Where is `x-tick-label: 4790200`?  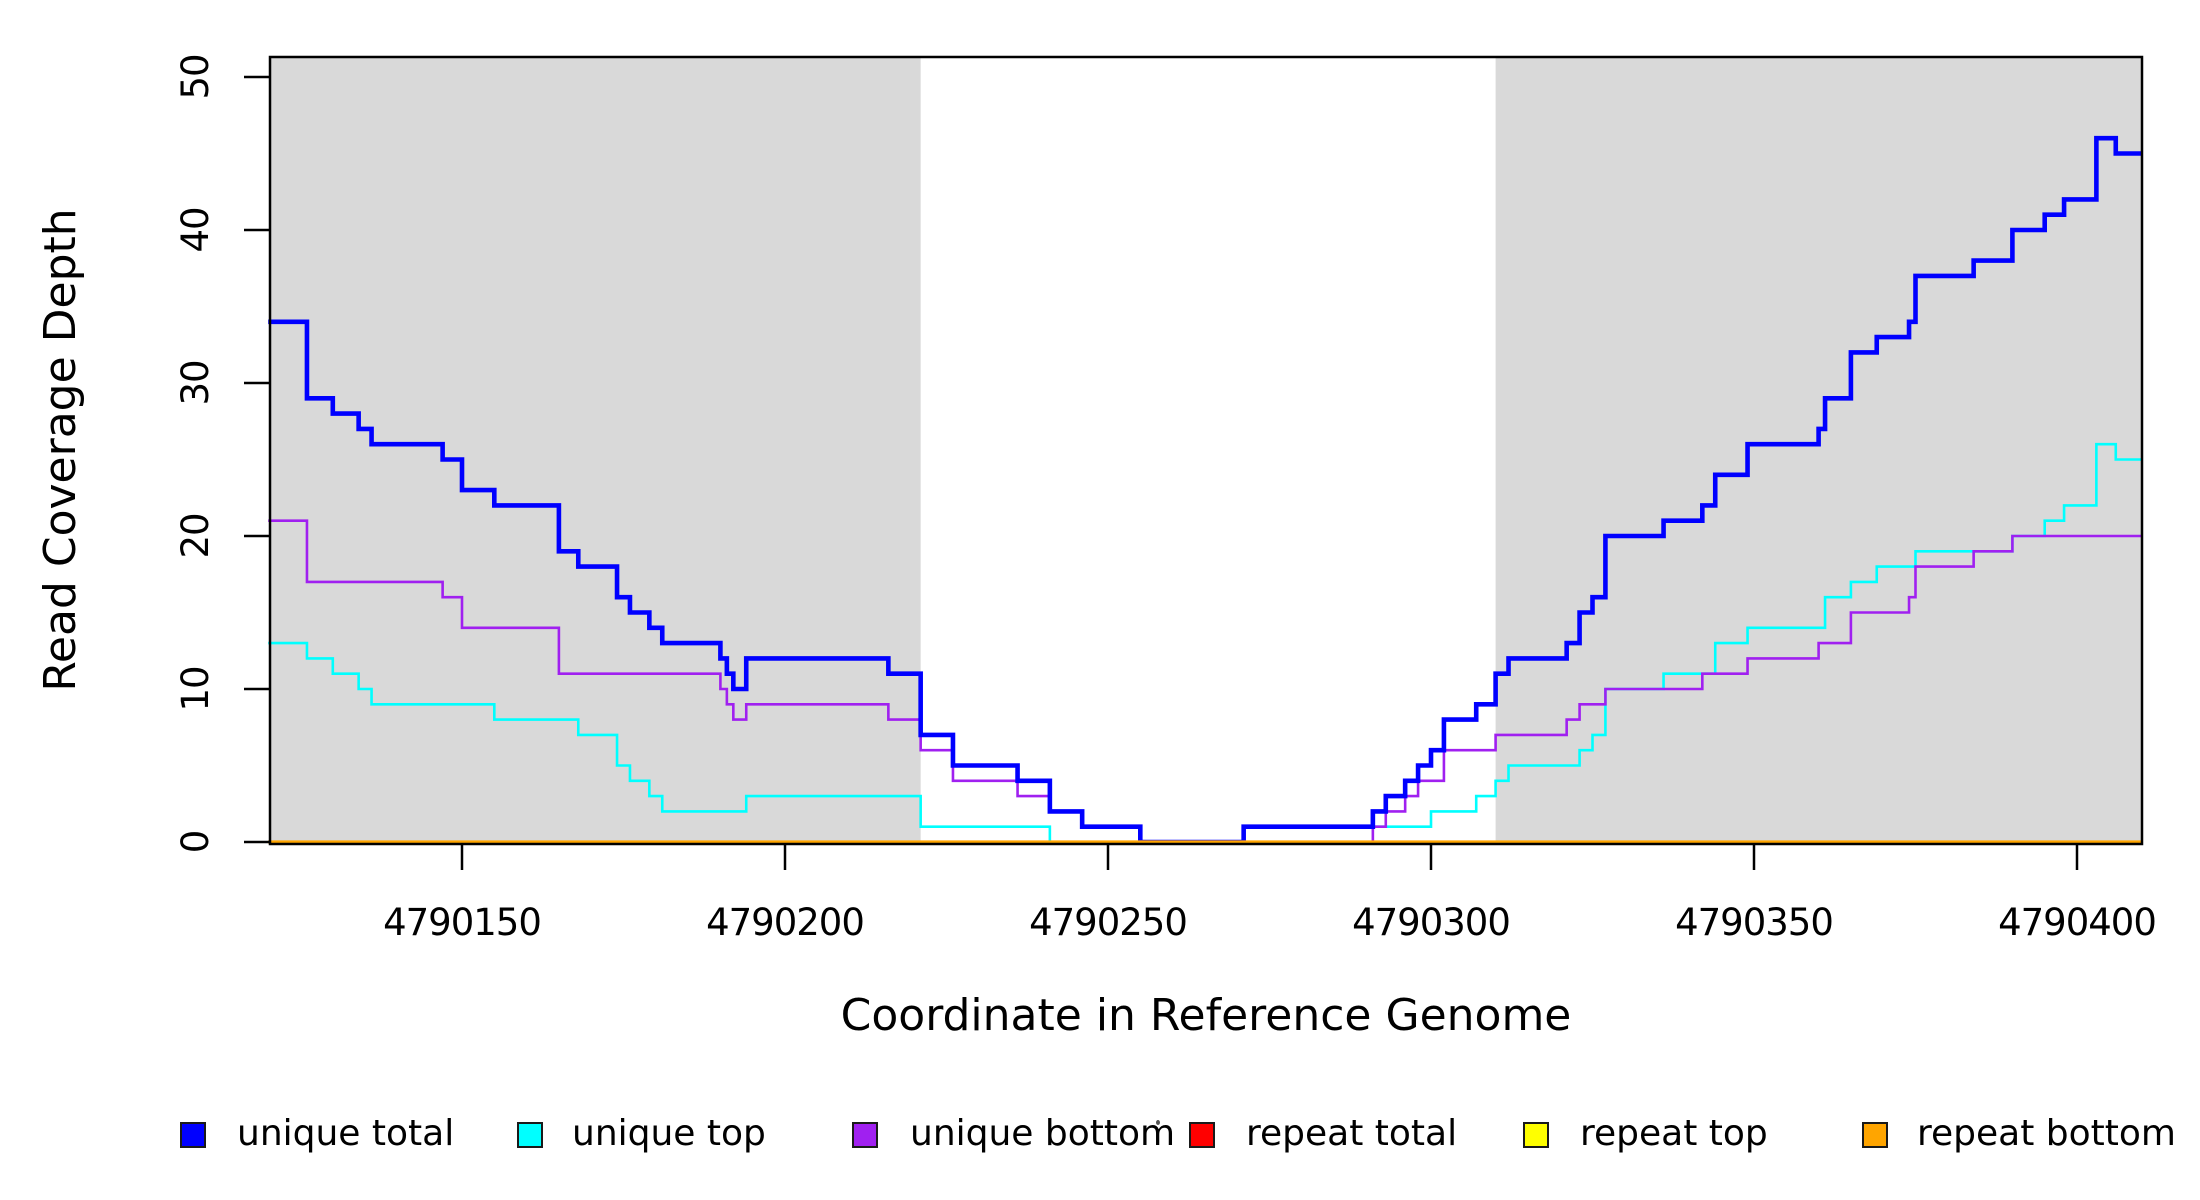 x-tick-label: 4790200 is located at coordinates (785, 922).